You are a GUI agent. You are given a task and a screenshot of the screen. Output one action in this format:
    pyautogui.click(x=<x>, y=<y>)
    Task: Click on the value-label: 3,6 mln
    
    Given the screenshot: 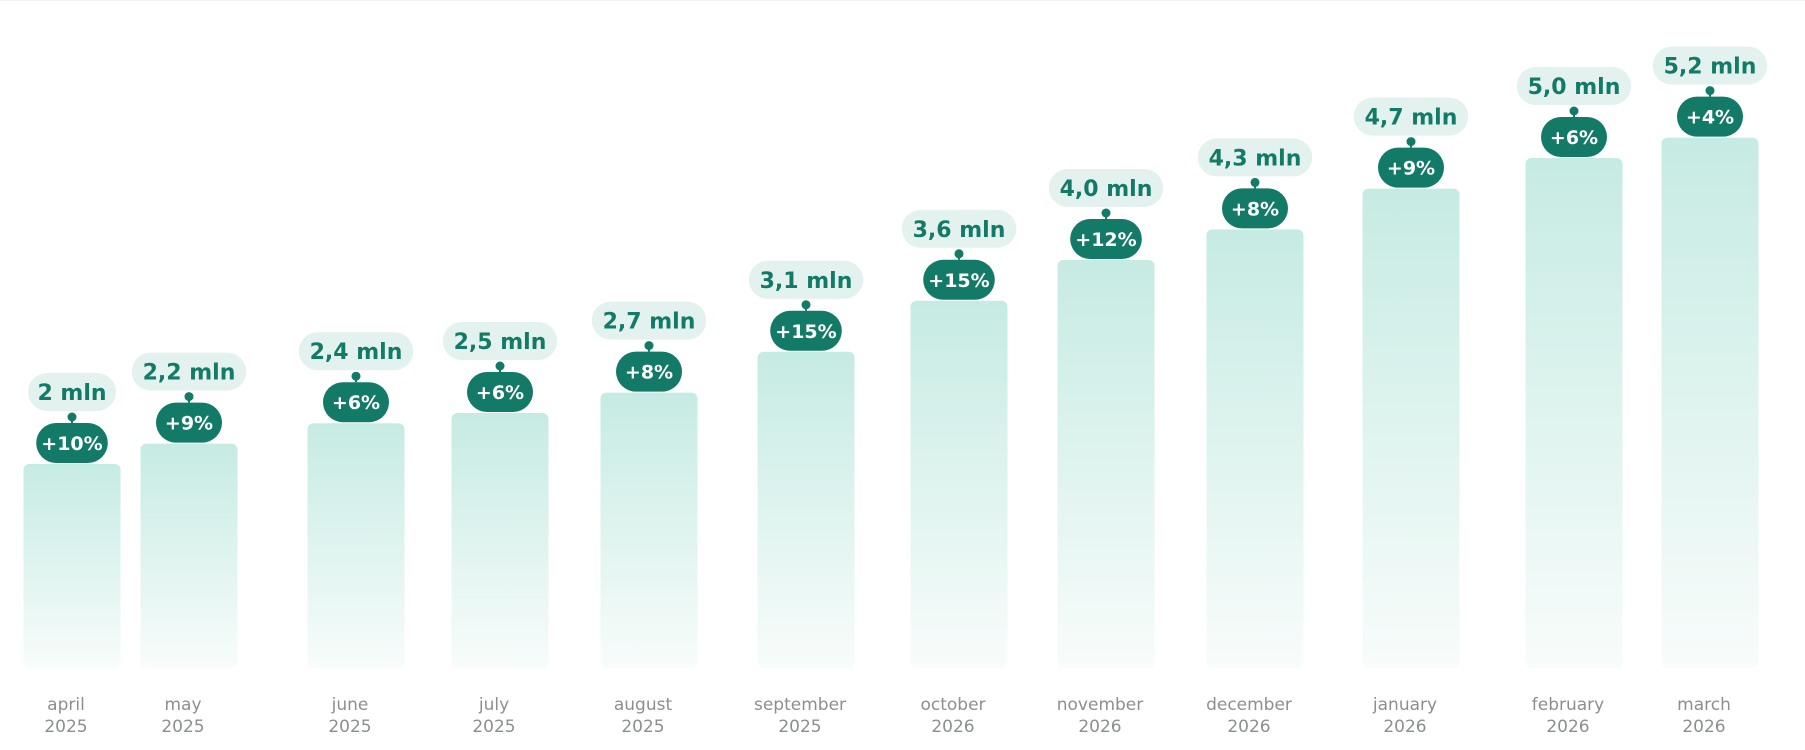 What is the action you would take?
    pyautogui.click(x=959, y=230)
    